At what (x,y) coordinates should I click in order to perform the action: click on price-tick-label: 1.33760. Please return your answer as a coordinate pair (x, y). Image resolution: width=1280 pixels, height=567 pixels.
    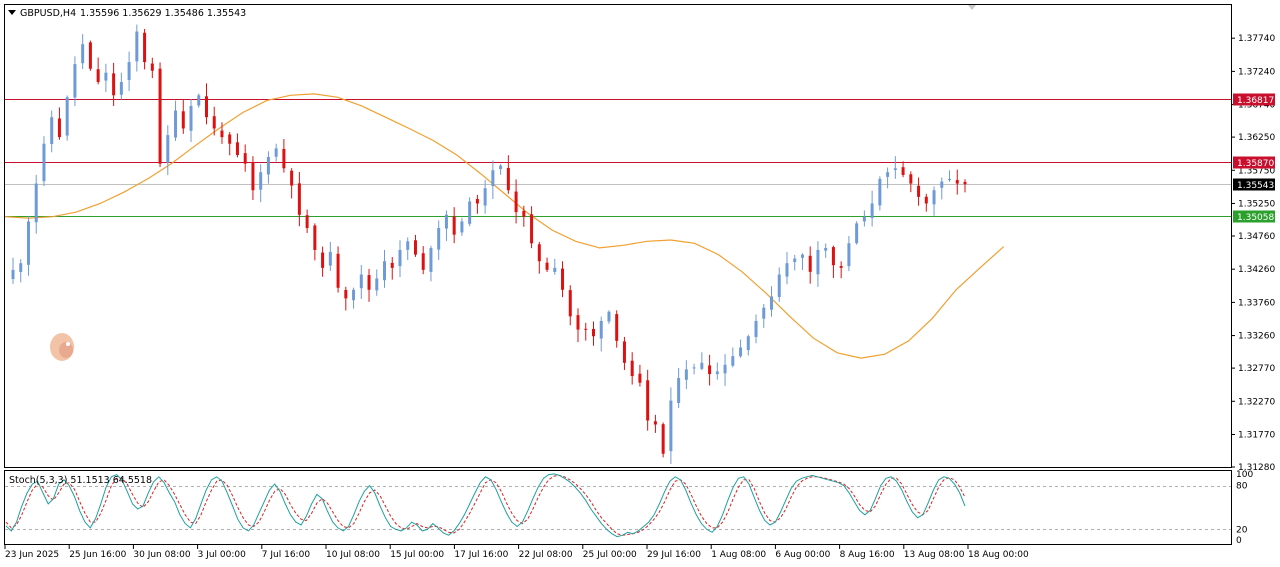
    Looking at the image, I should click on (1256, 303).